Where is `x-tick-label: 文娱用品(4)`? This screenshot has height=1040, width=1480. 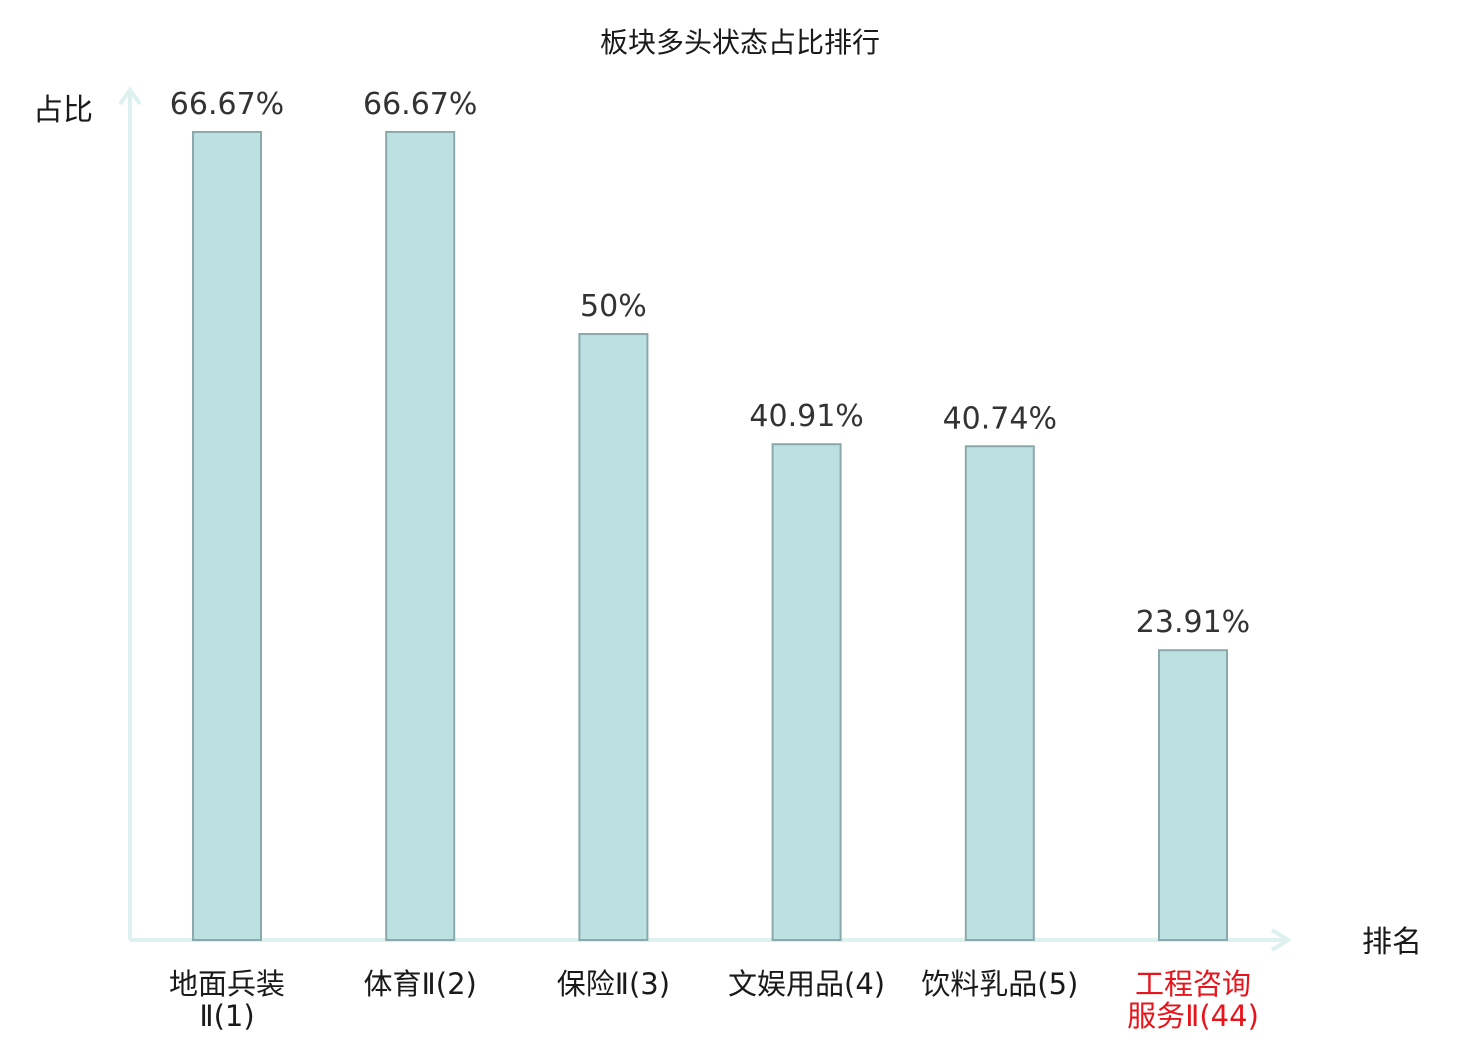
x-tick-label: 文娱用品(4) is located at coordinates (806, 984).